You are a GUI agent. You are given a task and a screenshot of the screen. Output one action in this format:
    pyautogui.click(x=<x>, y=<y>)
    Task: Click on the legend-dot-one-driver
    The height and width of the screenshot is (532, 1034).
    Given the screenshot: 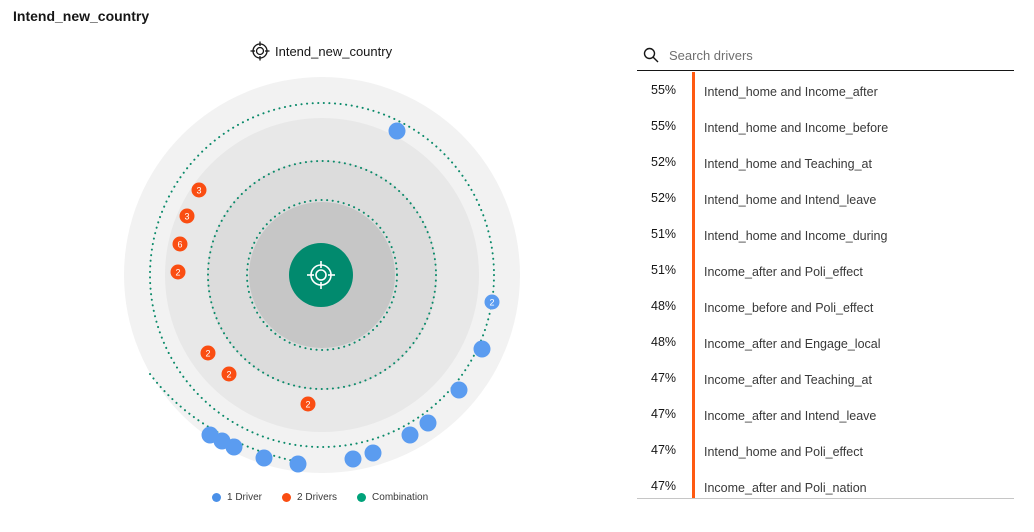 What is the action you would take?
    pyautogui.click(x=216, y=497)
    